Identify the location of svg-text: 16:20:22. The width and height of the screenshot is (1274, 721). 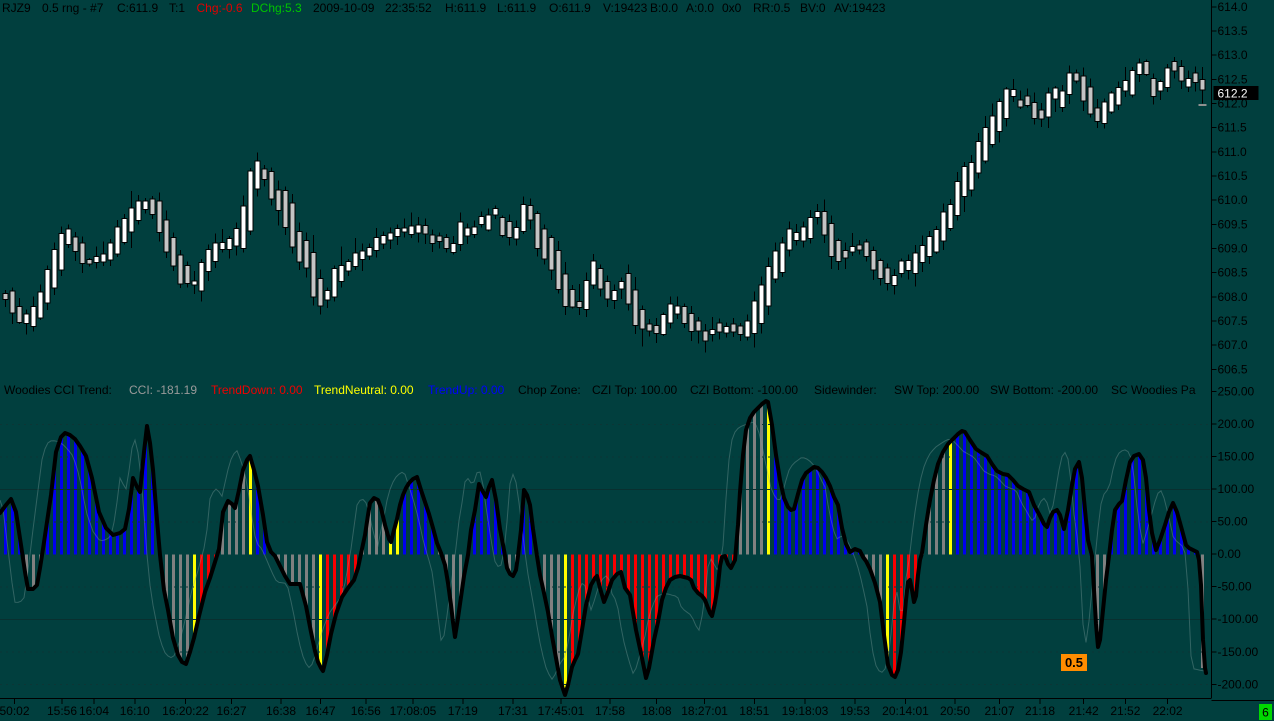
(185, 711).